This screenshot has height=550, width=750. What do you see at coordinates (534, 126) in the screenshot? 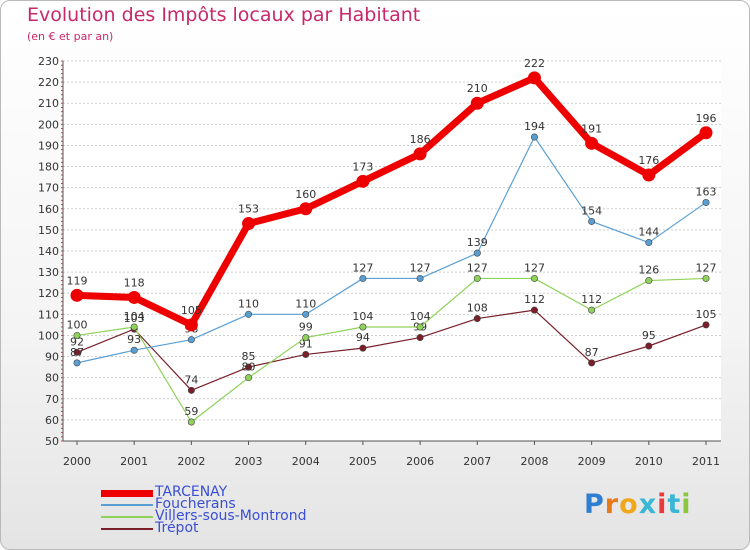
I see `data-label: 194` at bounding box center [534, 126].